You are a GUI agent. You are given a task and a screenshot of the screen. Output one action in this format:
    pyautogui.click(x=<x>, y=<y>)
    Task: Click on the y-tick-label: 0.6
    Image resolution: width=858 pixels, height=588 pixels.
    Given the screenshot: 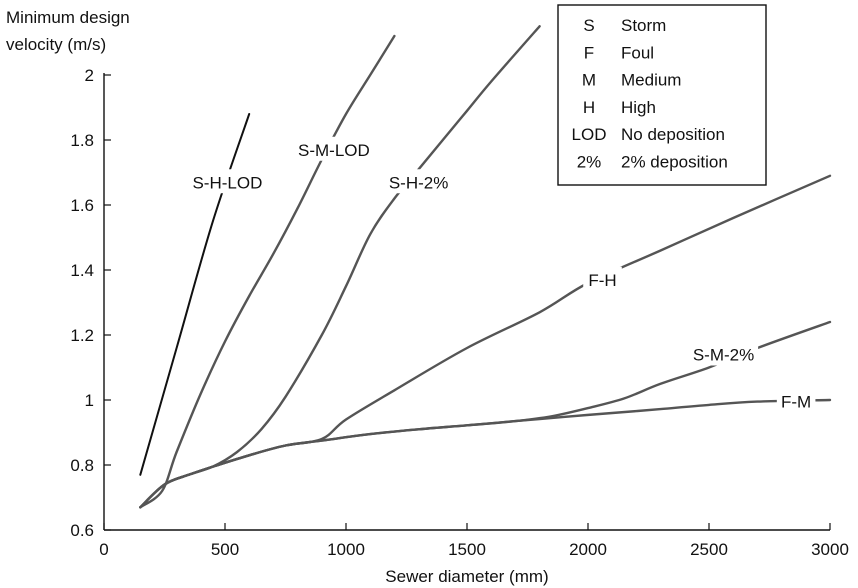 What is the action you would take?
    pyautogui.click(x=82, y=530)
    